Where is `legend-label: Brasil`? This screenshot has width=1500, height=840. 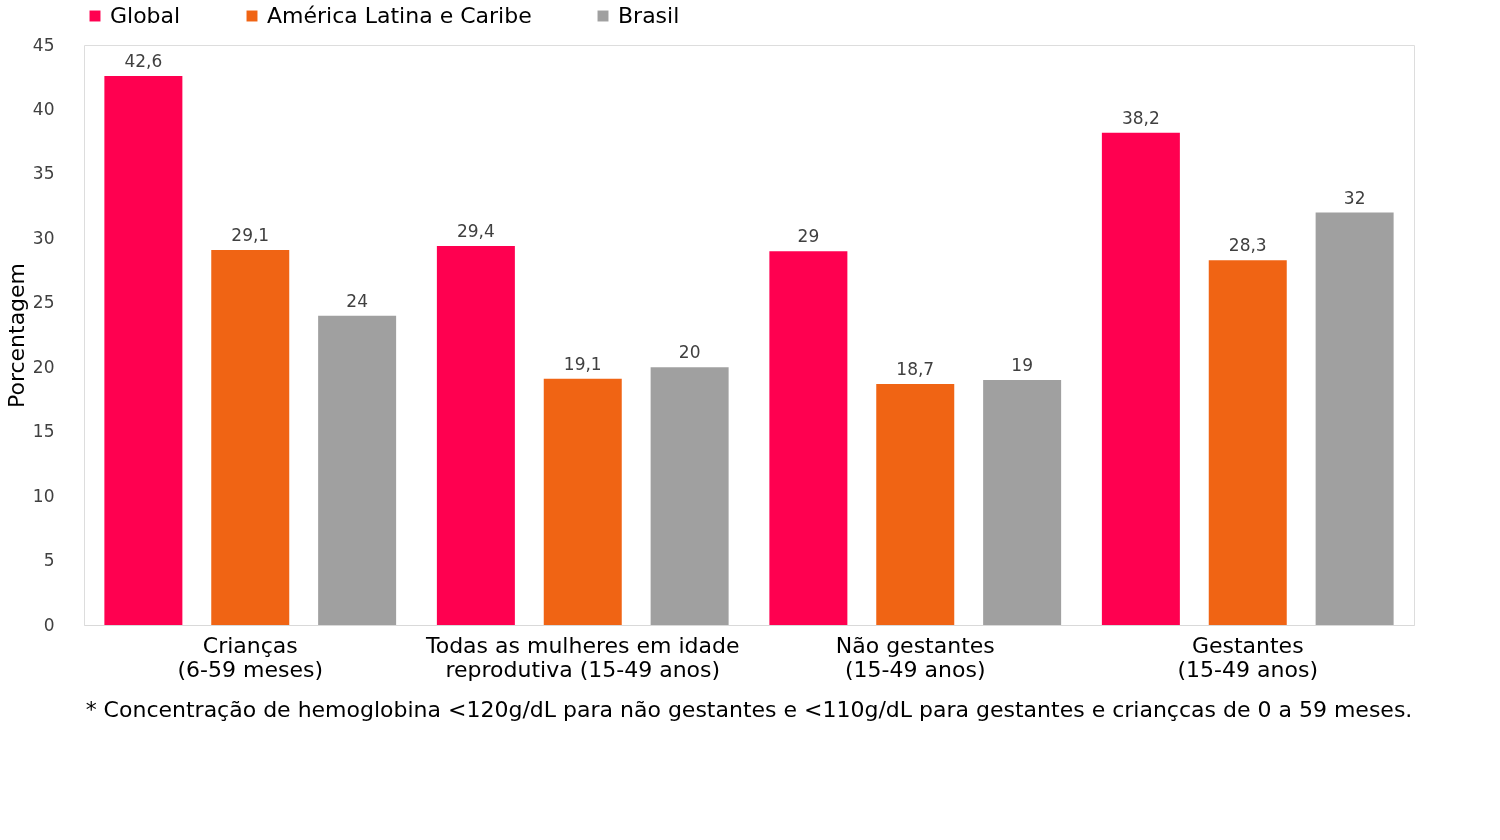
legend-label: Brasil is located at coordinates (649, 15).